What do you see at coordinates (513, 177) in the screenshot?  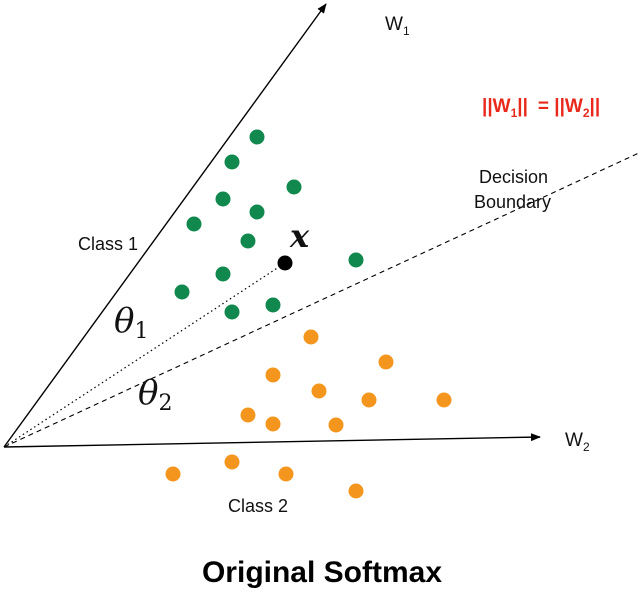 I see `decision-boundary-label-line1: Decision` at bounding box center [513, 177].